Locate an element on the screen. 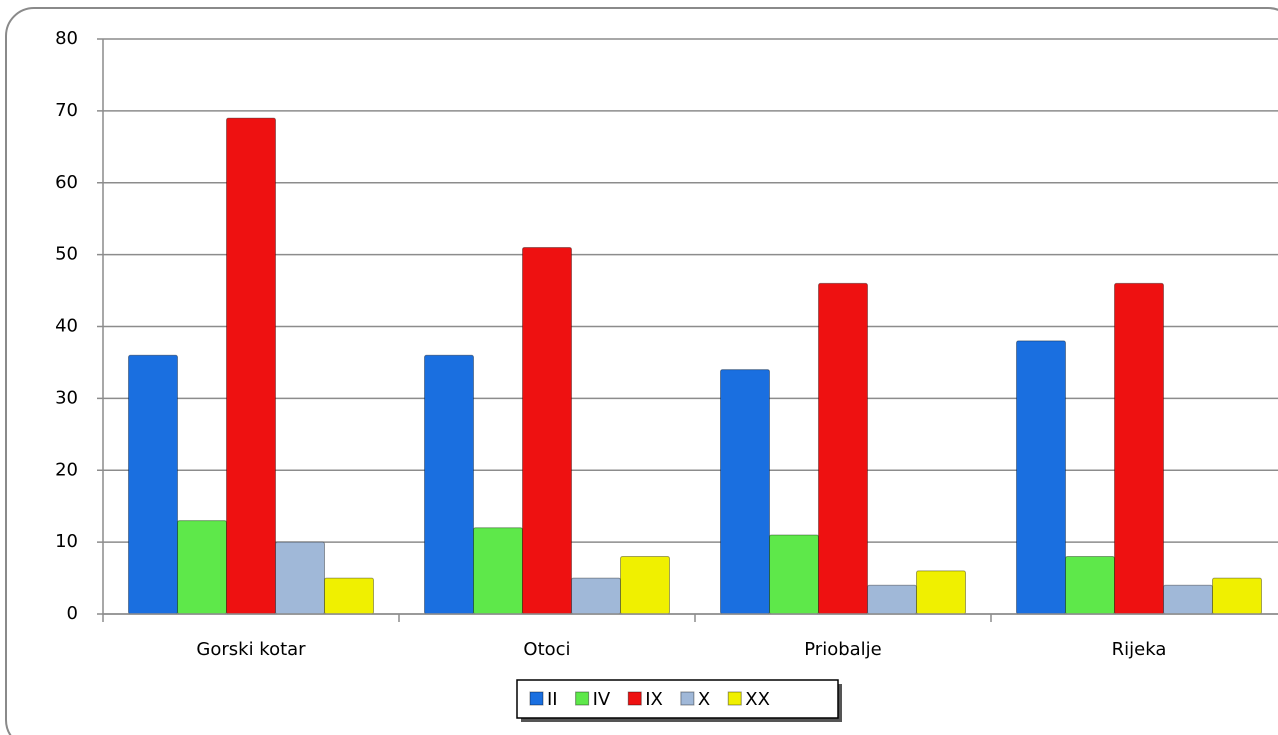  legend-box is located at coordinates (677, 699).